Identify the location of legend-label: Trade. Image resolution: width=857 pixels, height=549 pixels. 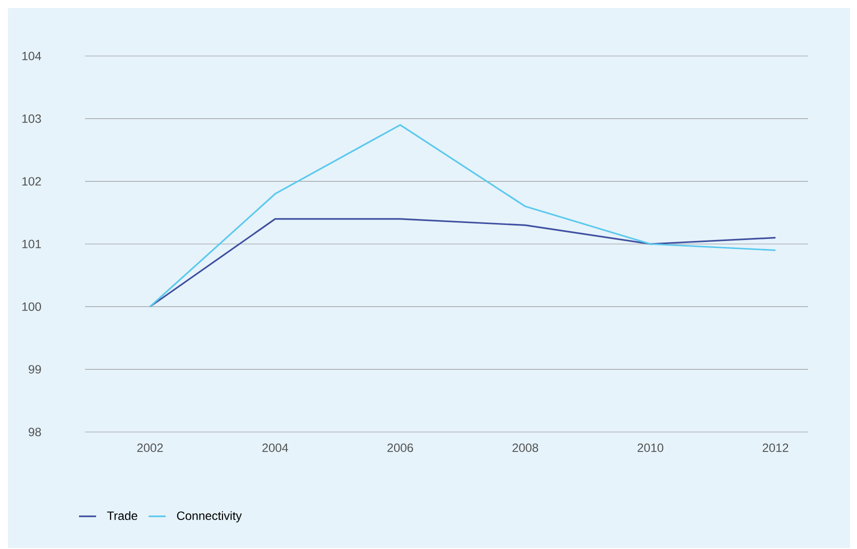
(122, 515).